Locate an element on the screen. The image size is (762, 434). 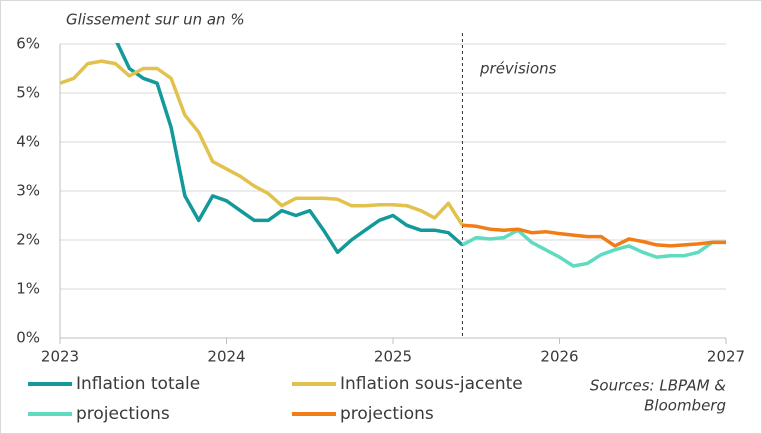
y-tick-label: 1% is located at coordinates (28, 289).